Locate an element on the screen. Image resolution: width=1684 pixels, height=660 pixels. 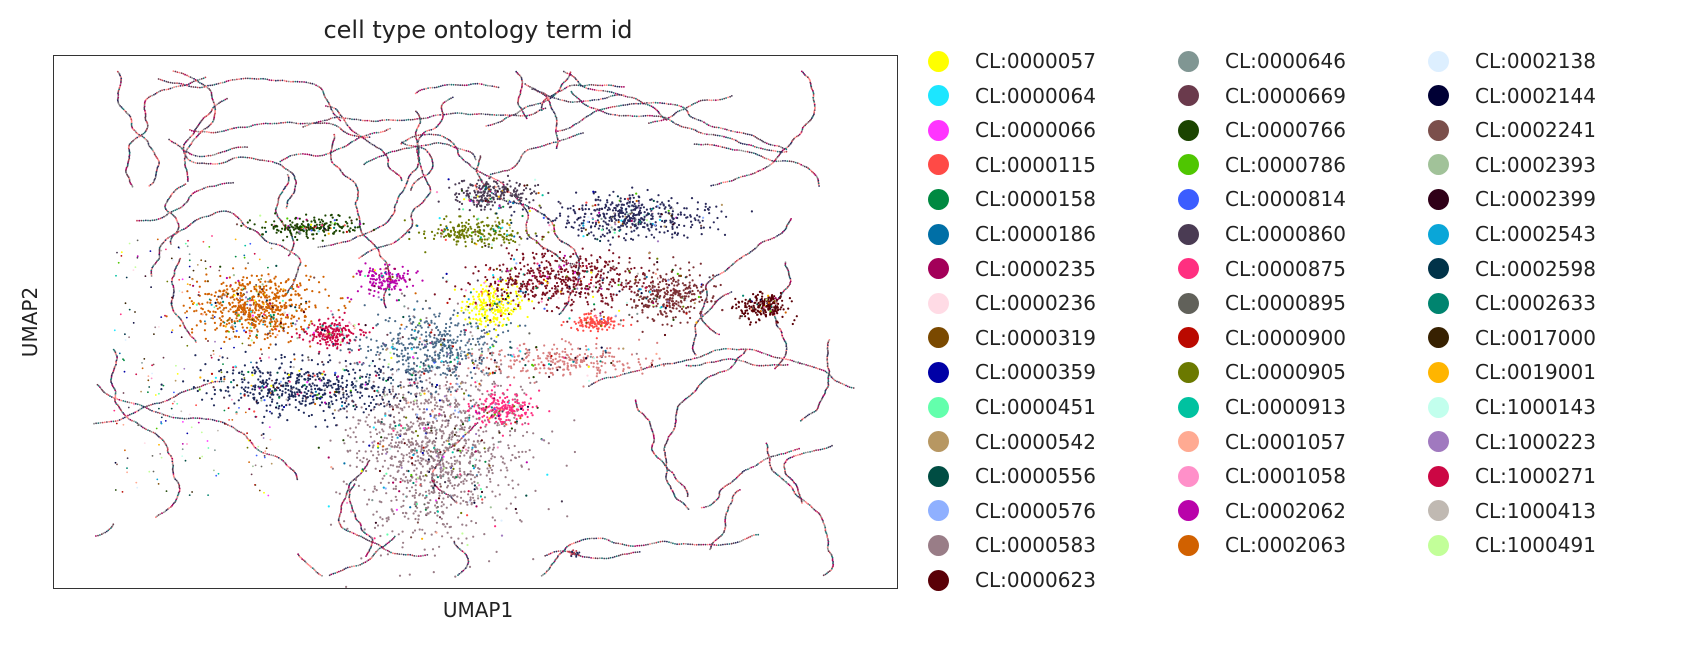
legend-item: CL:0019001 is located at coordinates (1512, 372).